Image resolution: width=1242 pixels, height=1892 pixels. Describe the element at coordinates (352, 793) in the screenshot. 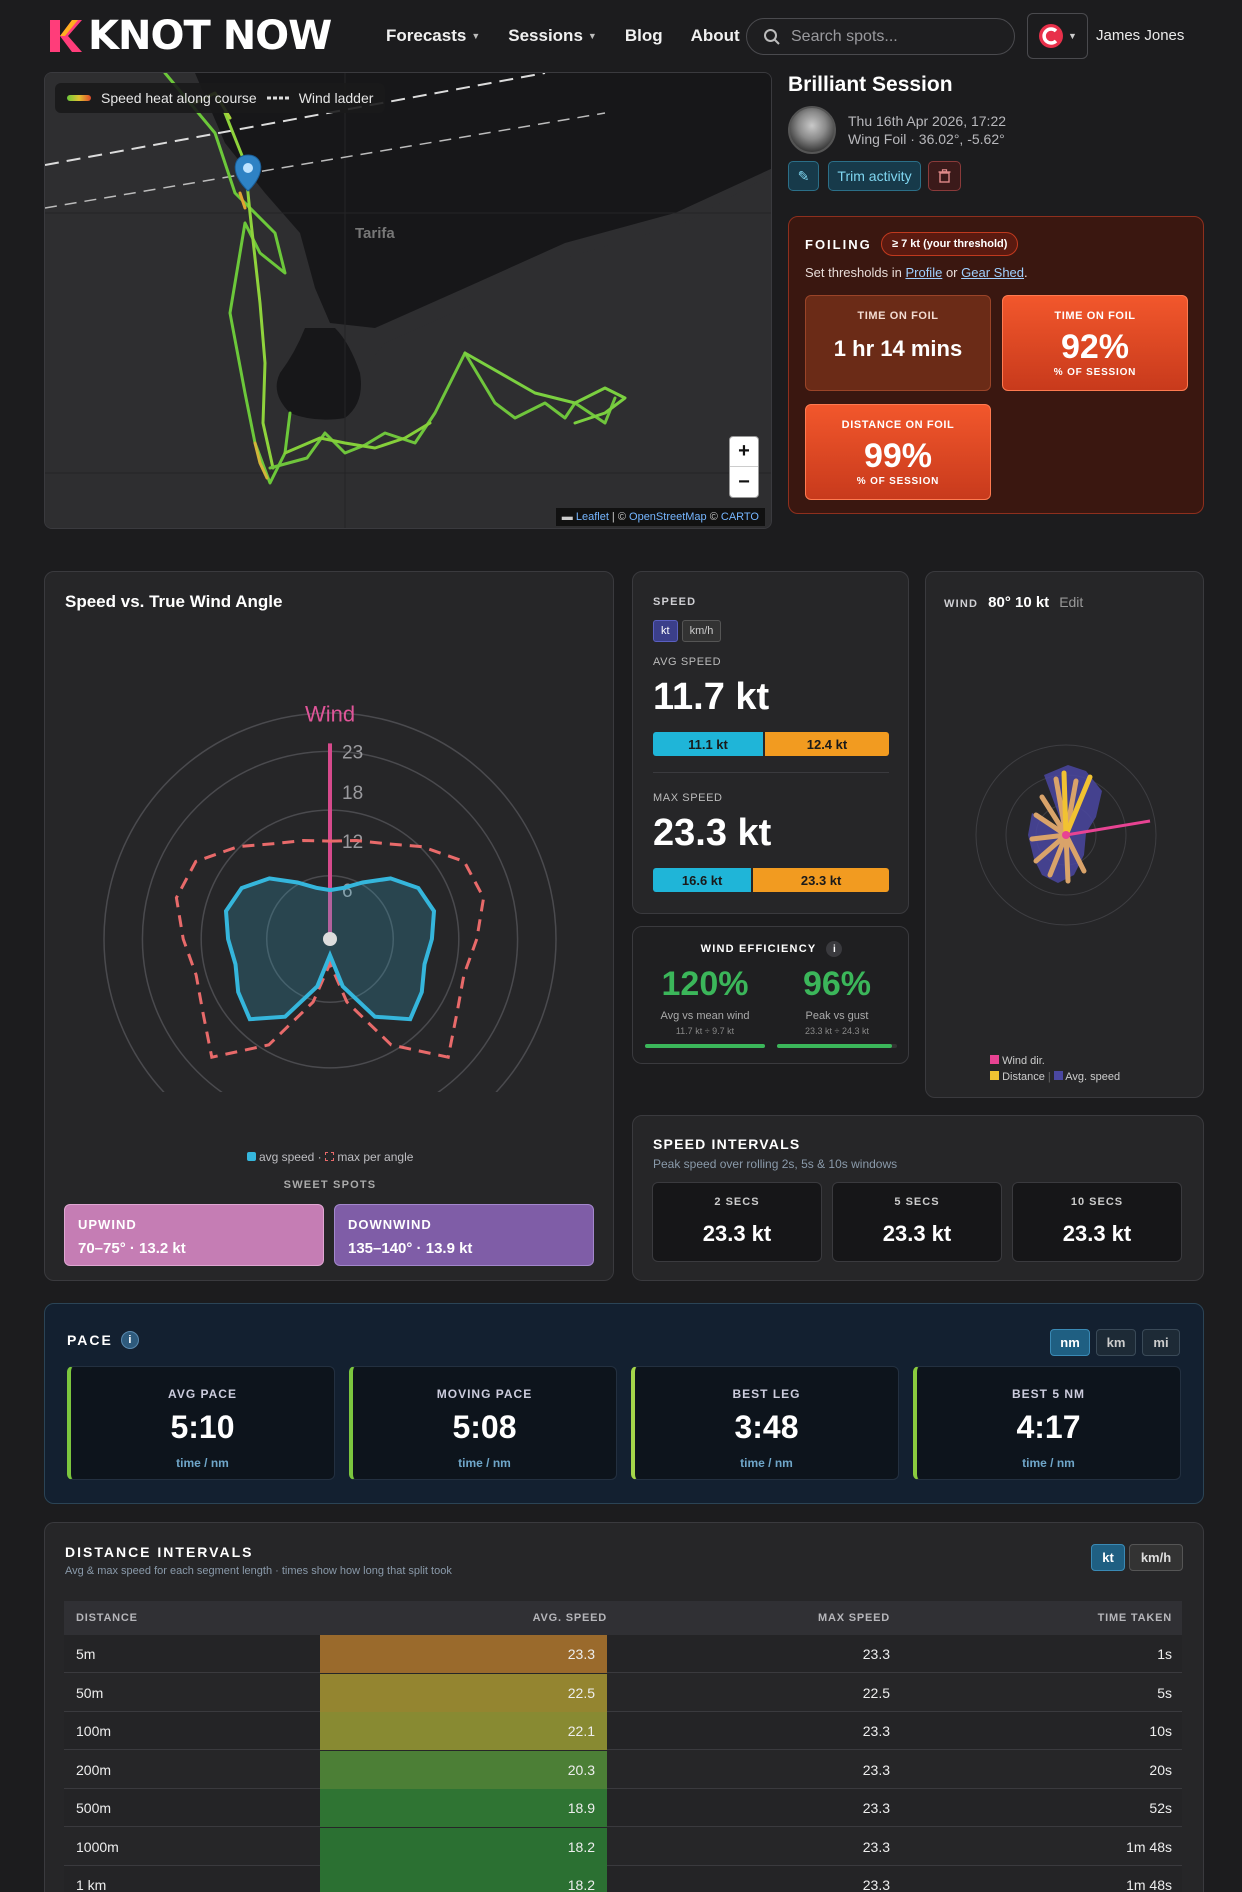

I see `polar-tick-label: 18` at that location.